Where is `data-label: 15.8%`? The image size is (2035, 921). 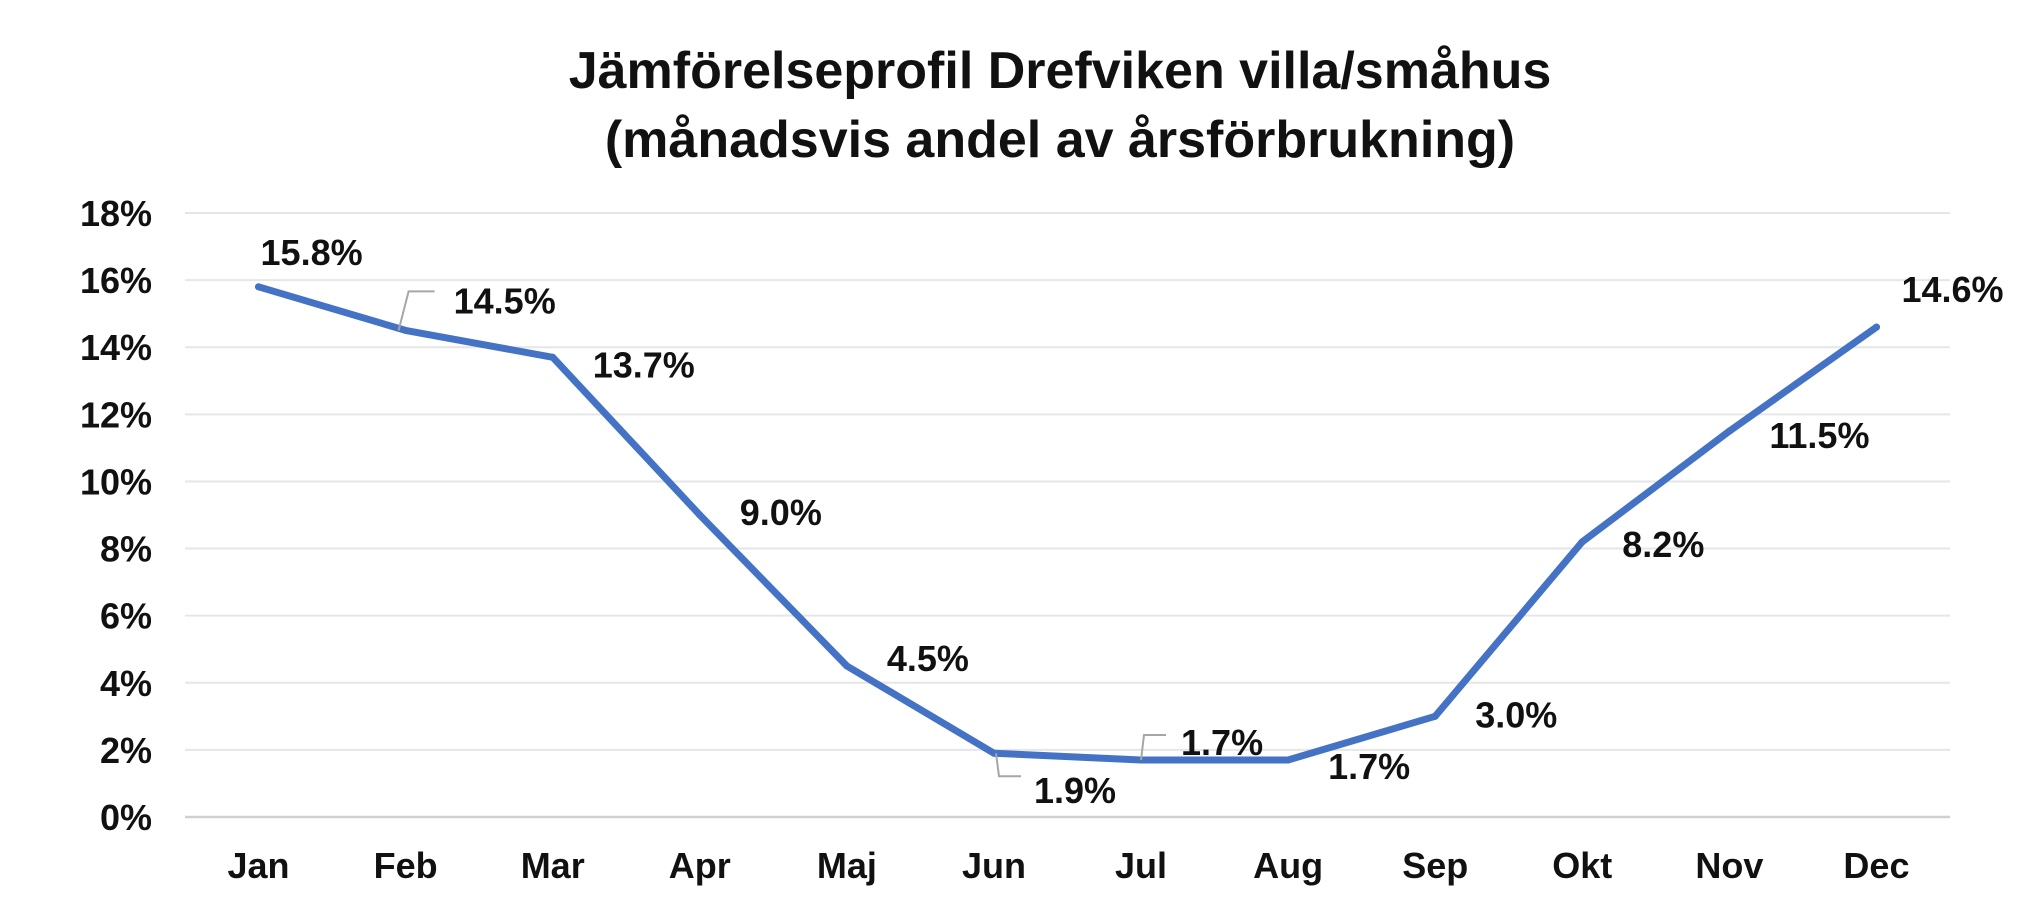
data-label: 15.8% is located at coordinates (312, 252).